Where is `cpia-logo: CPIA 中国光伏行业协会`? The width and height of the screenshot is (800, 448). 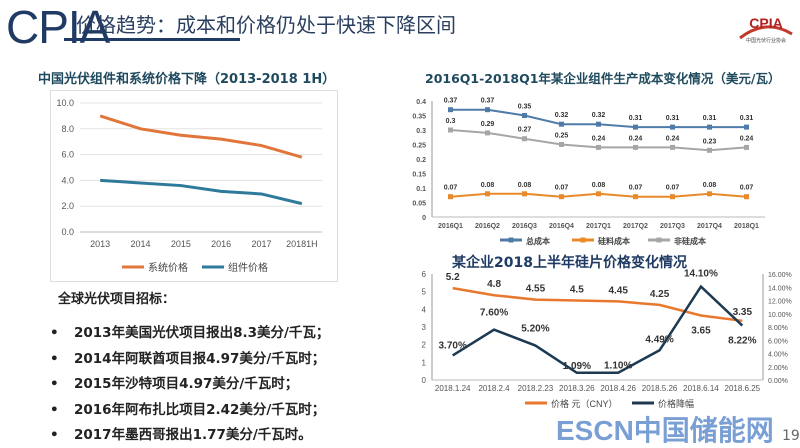
cpia-logo: CPIA 中国光伏行业协会 is located at coordinates (766, 29).